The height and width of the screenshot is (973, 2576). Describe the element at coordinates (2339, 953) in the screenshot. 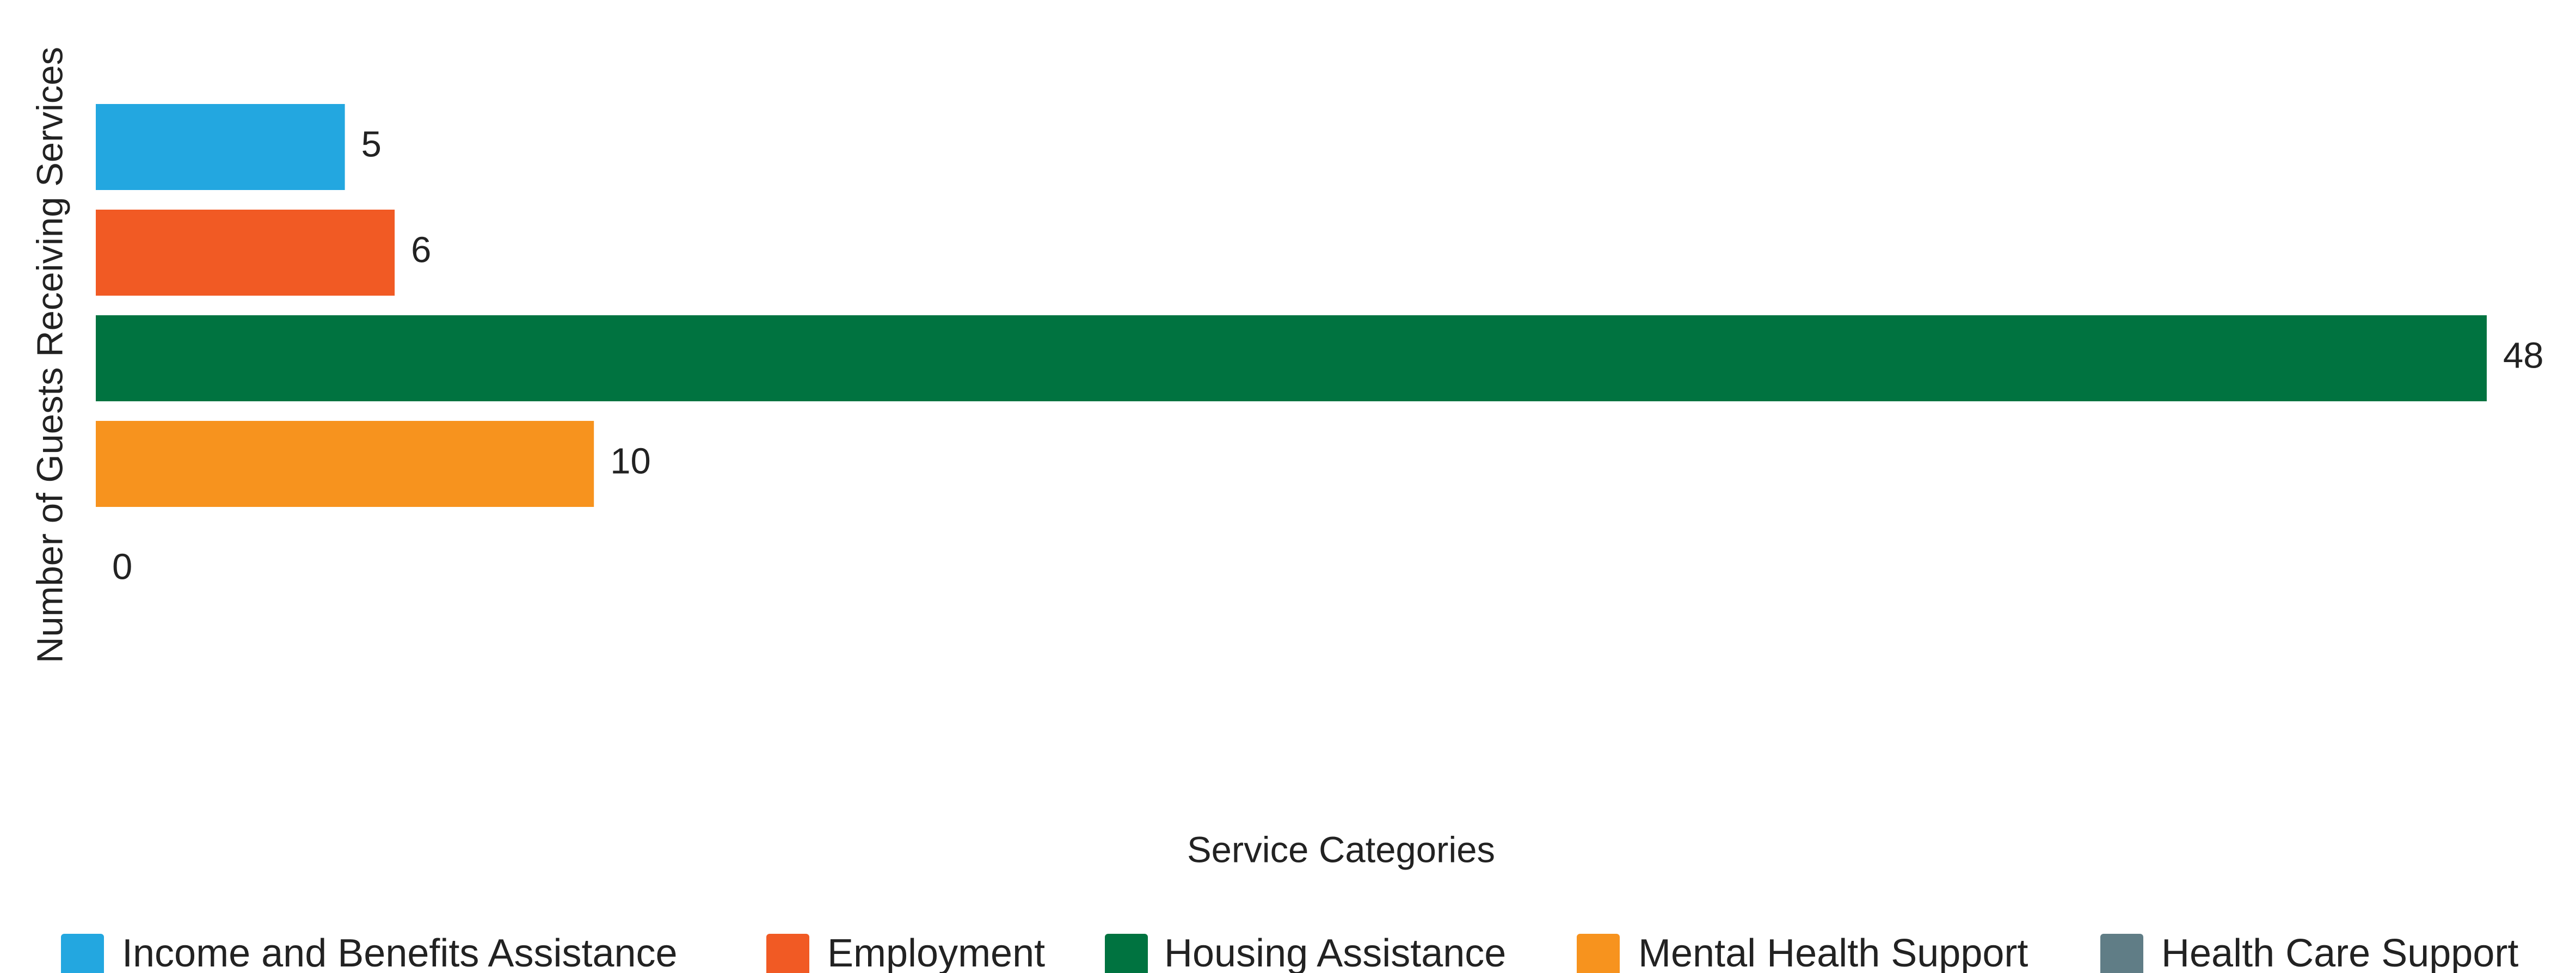

I see `legend-label: Health Care Support` at that location.